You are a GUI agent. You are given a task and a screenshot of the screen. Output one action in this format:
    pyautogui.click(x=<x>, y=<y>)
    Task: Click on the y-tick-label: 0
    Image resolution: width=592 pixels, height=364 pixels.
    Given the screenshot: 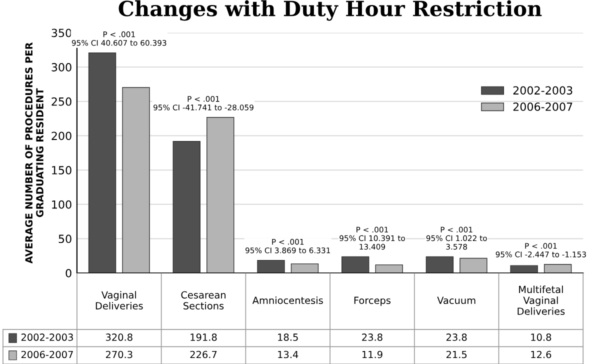 What is the action you would take?
    pyautogui.click(x=69, y=273)
    